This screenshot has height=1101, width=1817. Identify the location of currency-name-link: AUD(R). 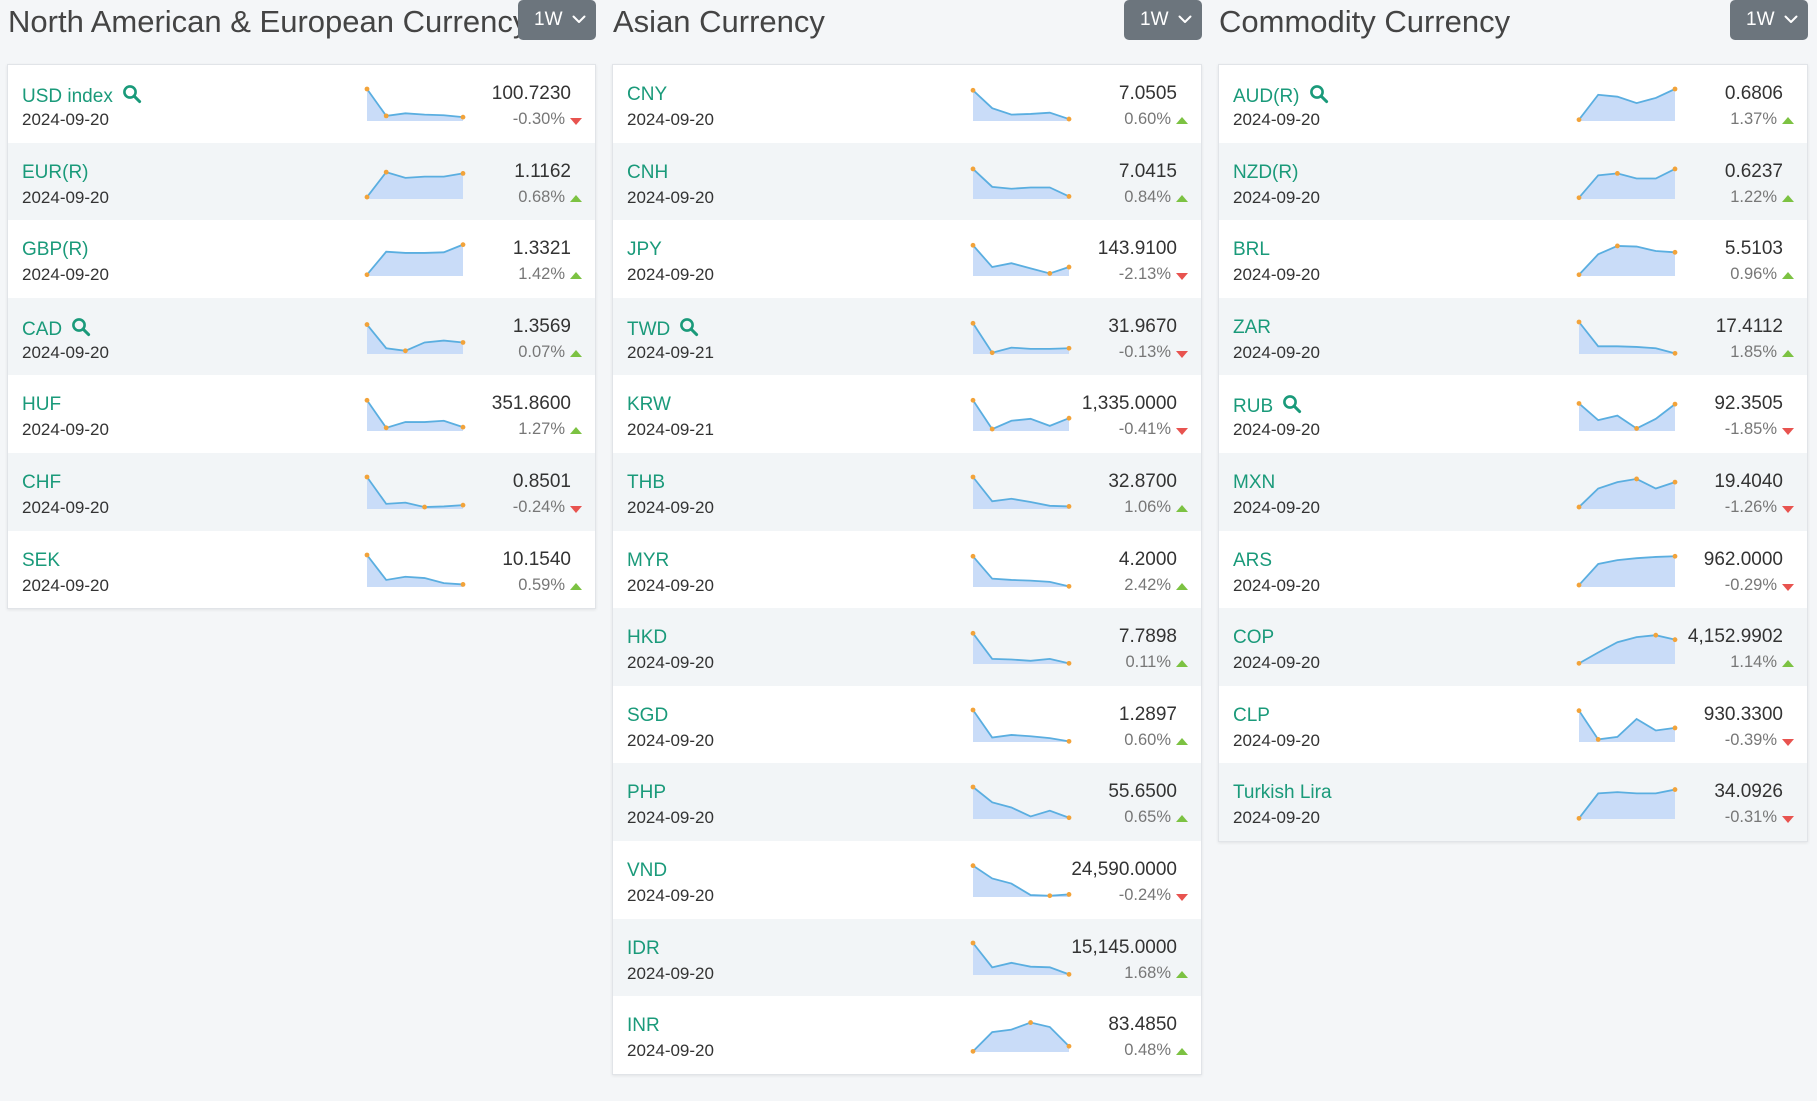
(1281, 96).